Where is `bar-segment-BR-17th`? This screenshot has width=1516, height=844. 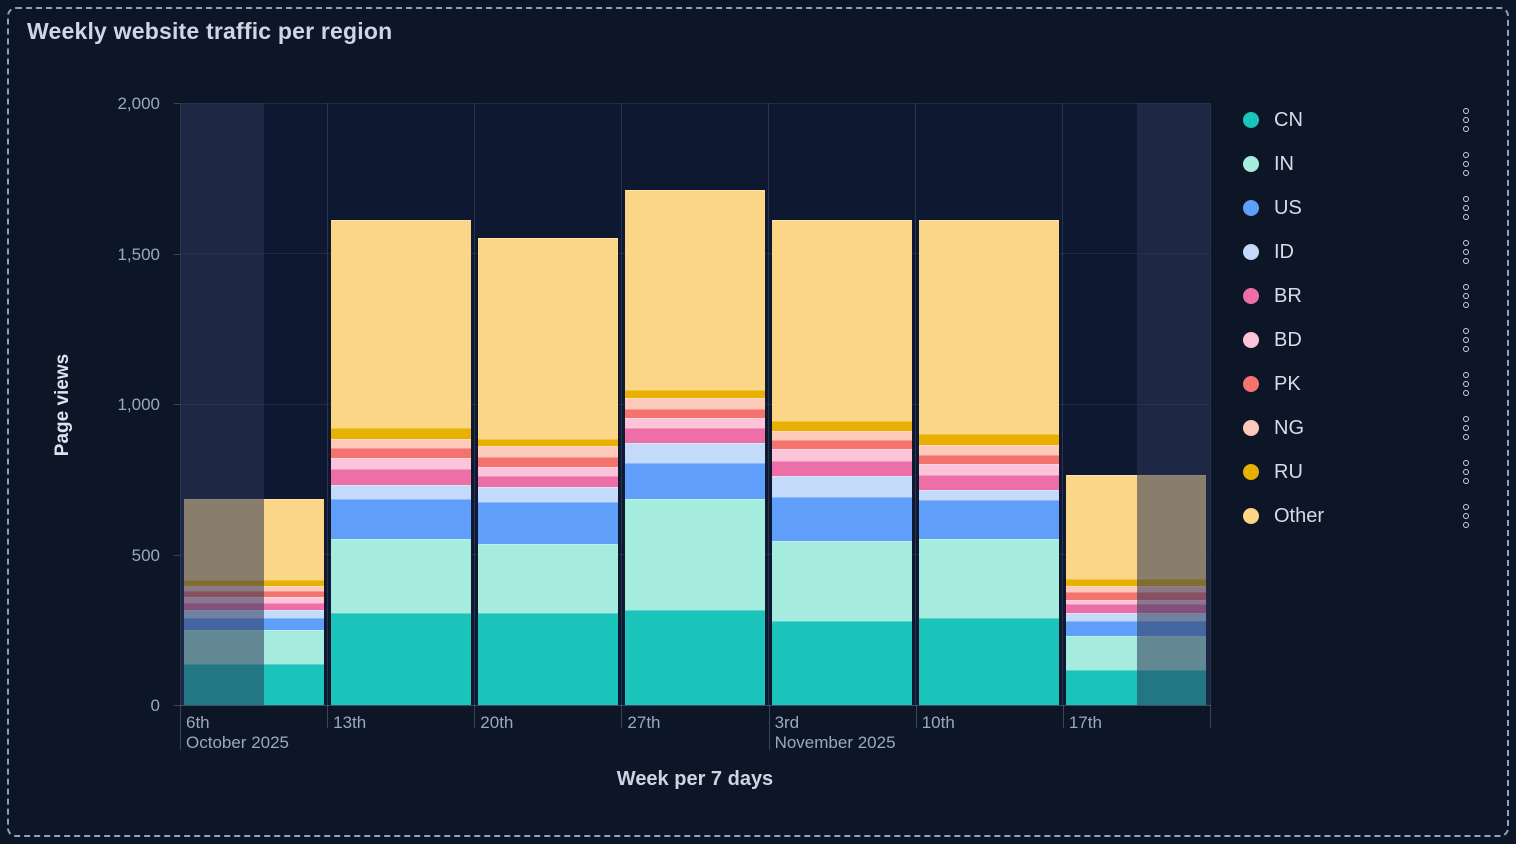 bar-segment-BR-17th is located at coordinates (1136, 609).